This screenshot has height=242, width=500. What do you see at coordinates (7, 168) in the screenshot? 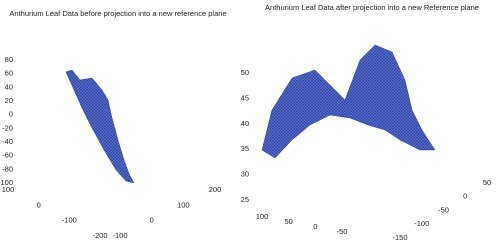
I see `z-tick-label: -80` at bounding box center [7, 168].